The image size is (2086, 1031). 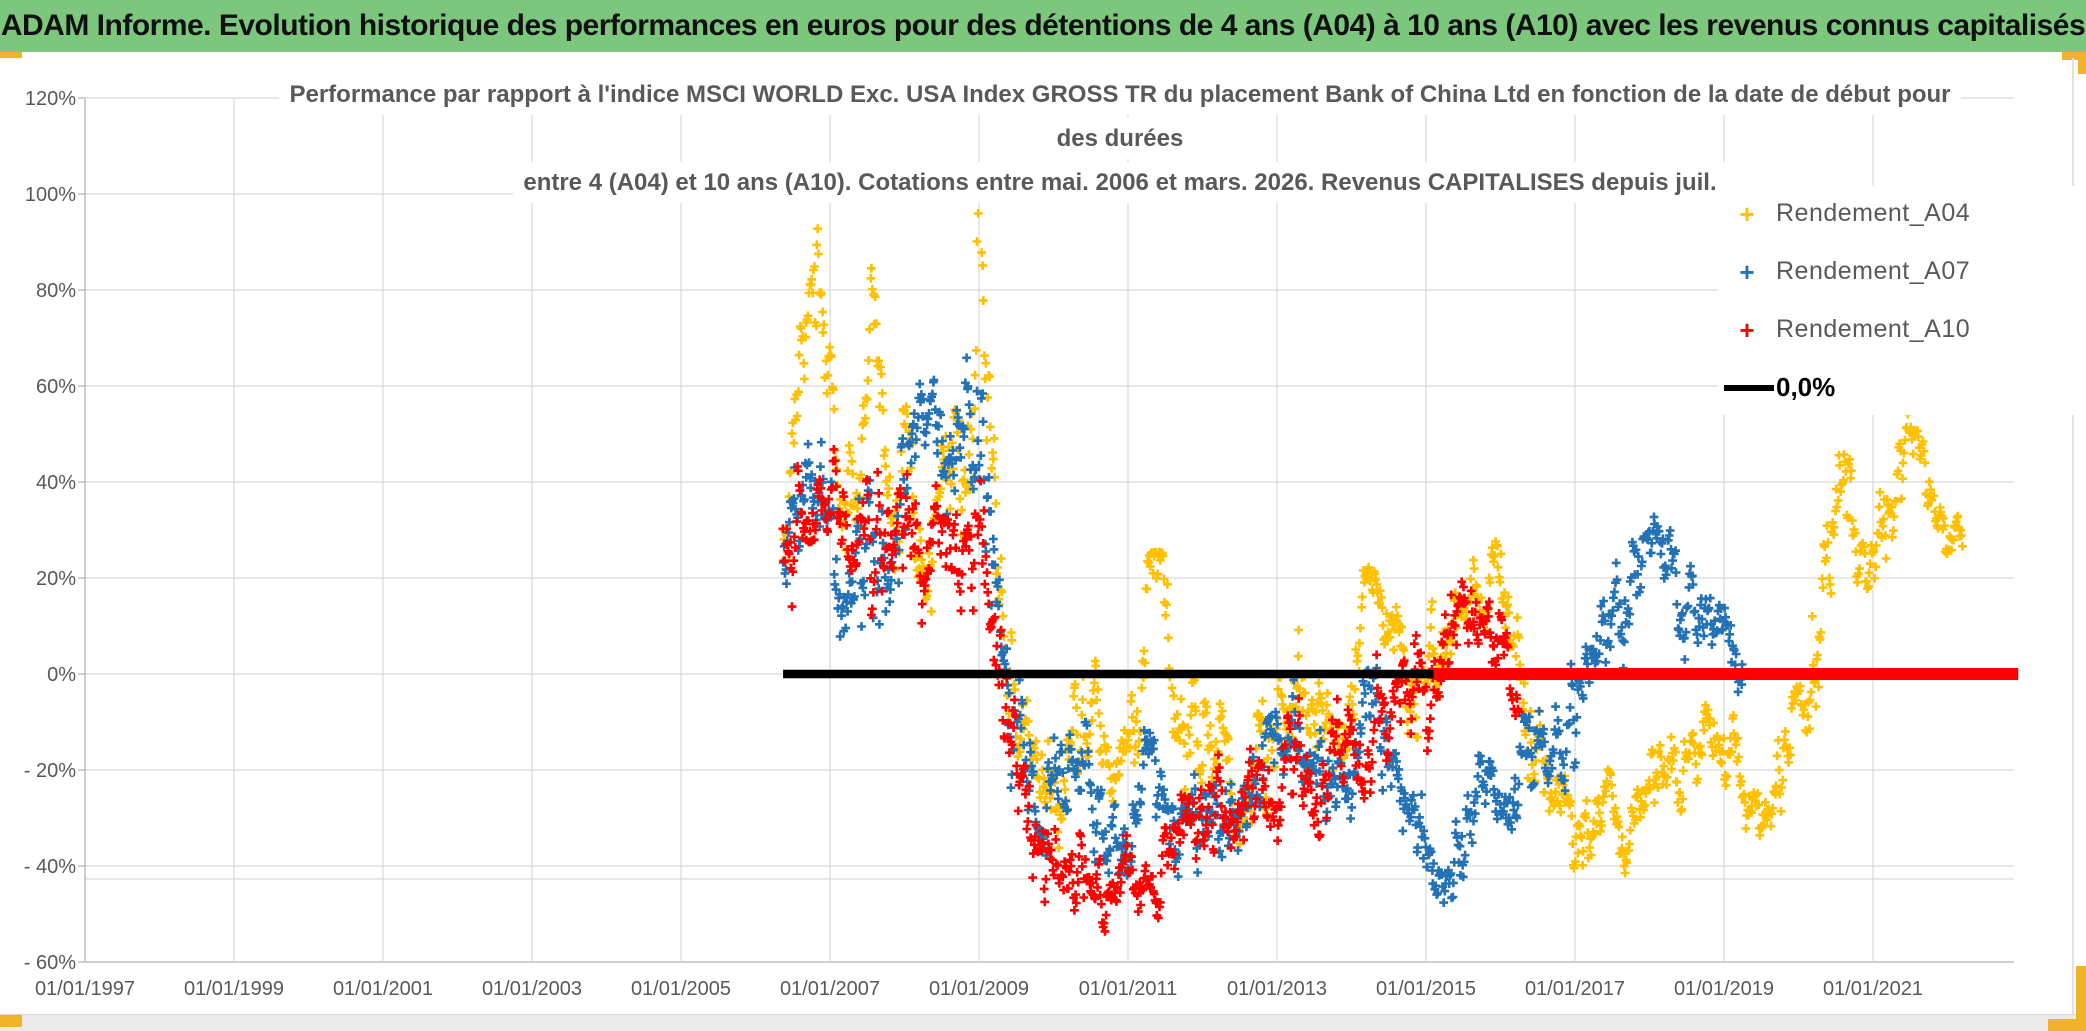 I want to click on legend-item-rendement-a07: + Rendement_A07, so click(x=1896, y=271).